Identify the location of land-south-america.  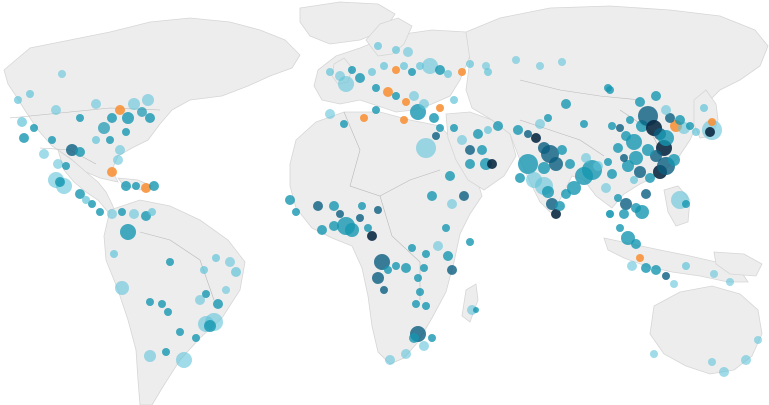
(174, 302).